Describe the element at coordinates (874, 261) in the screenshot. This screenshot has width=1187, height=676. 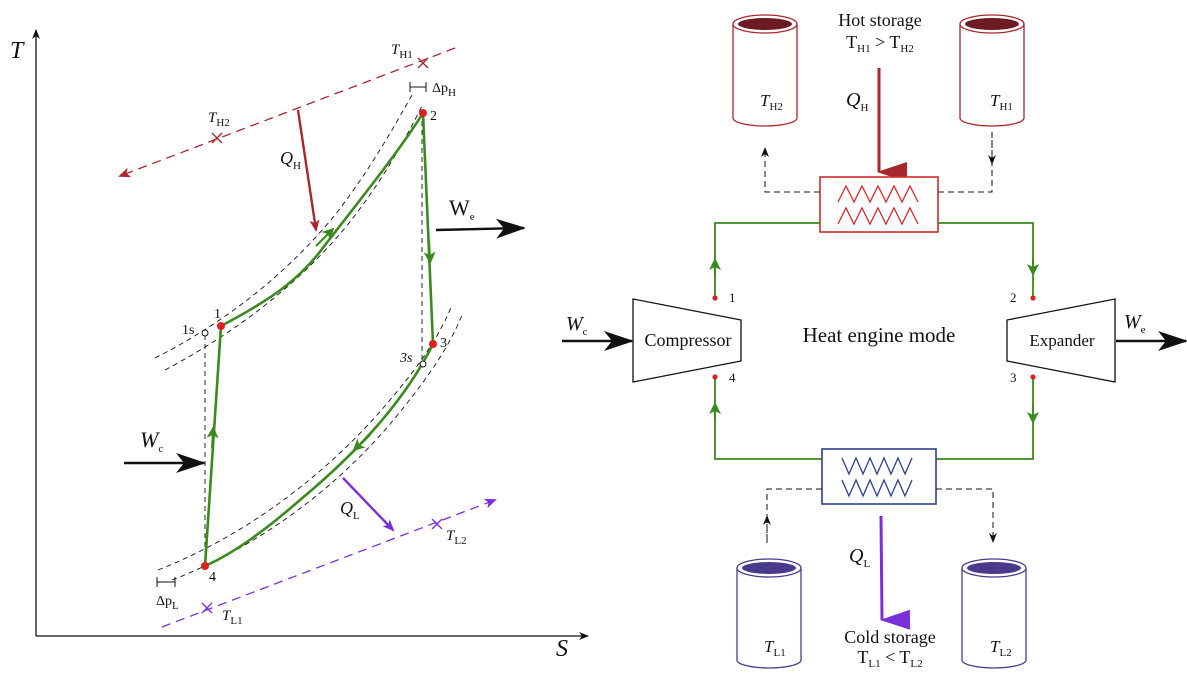
I see `loop-top` at that location.